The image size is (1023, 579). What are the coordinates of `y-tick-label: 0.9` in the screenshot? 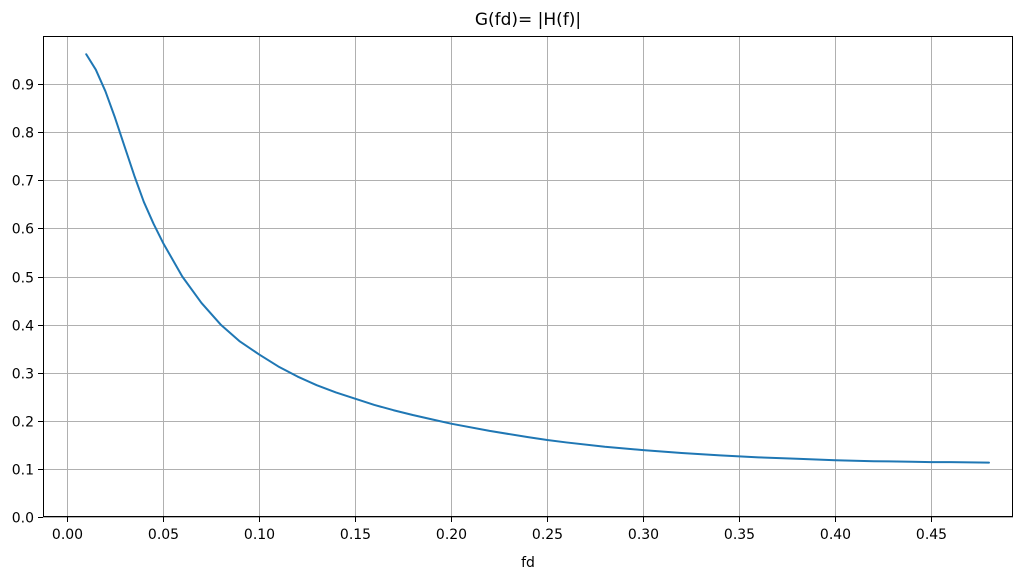 It's located at (23, 86).